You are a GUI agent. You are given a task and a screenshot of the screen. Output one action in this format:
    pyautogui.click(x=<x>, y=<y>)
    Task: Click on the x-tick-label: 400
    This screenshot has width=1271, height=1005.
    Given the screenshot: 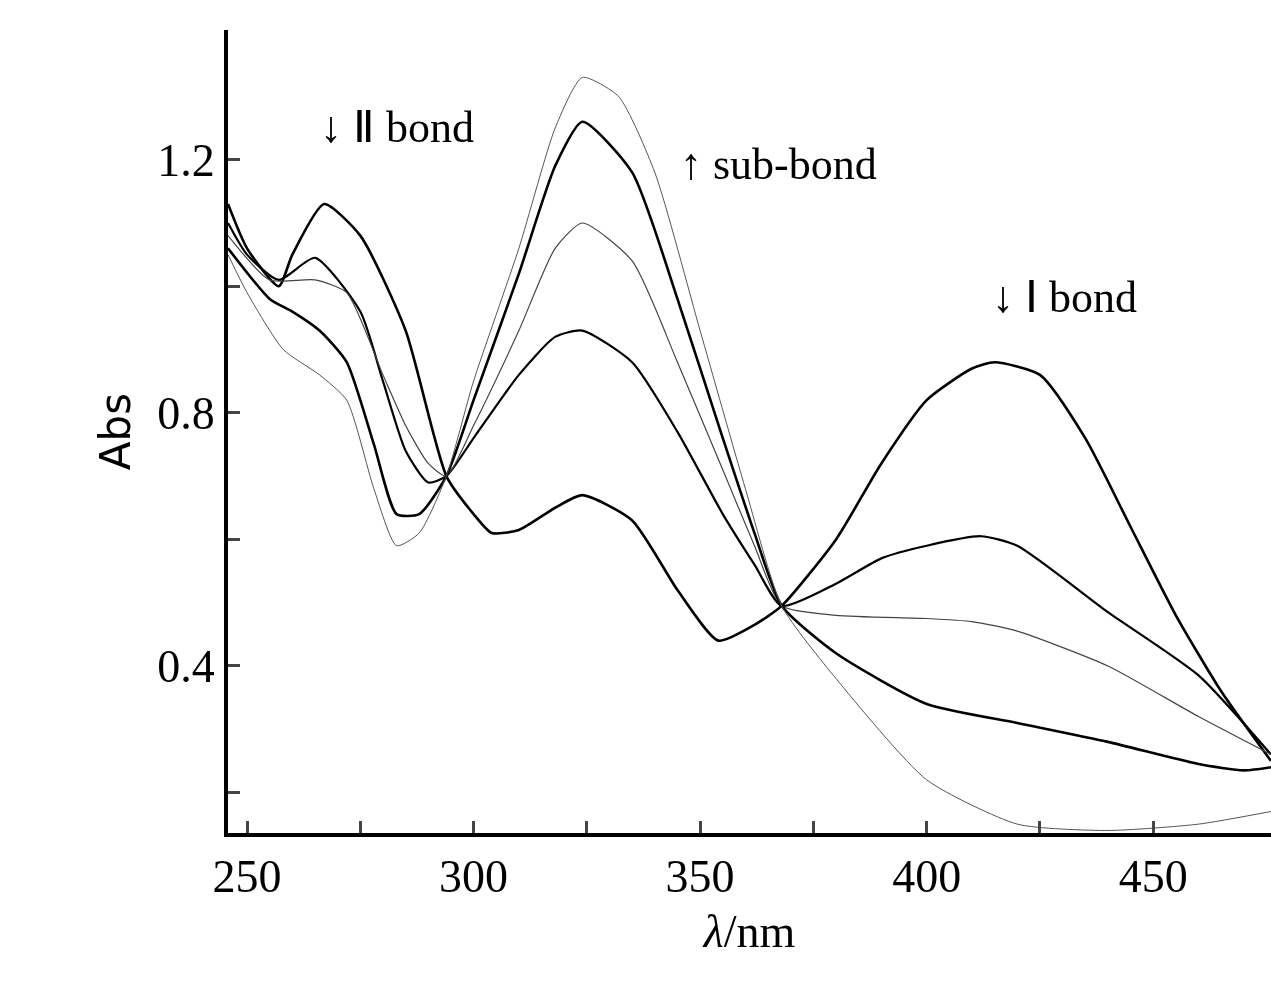 What is the action you would take?
    pyautogui.click(x=927, y=877)
    